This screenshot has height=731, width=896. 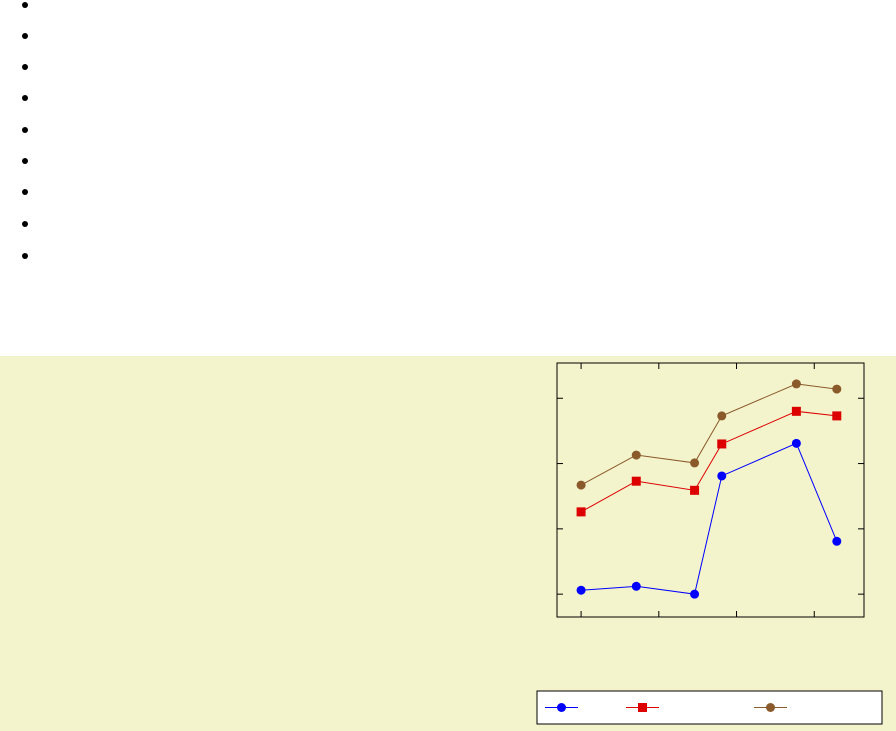 I want to click on bullet-list, so click(x=25, y=130).